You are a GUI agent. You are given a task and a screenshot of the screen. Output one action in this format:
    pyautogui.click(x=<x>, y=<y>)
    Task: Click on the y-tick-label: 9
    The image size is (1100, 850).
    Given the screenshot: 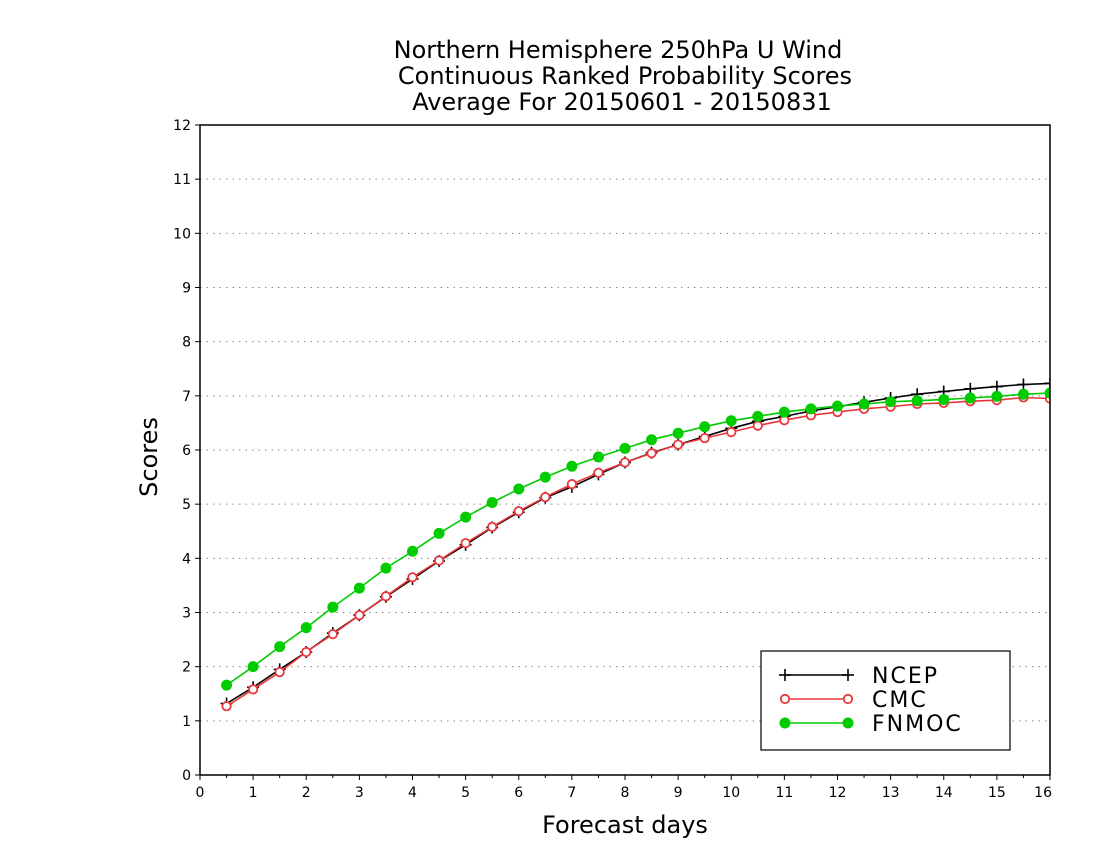 What is the action you would take?
    pyautogui.click(x=186, y=289)
    